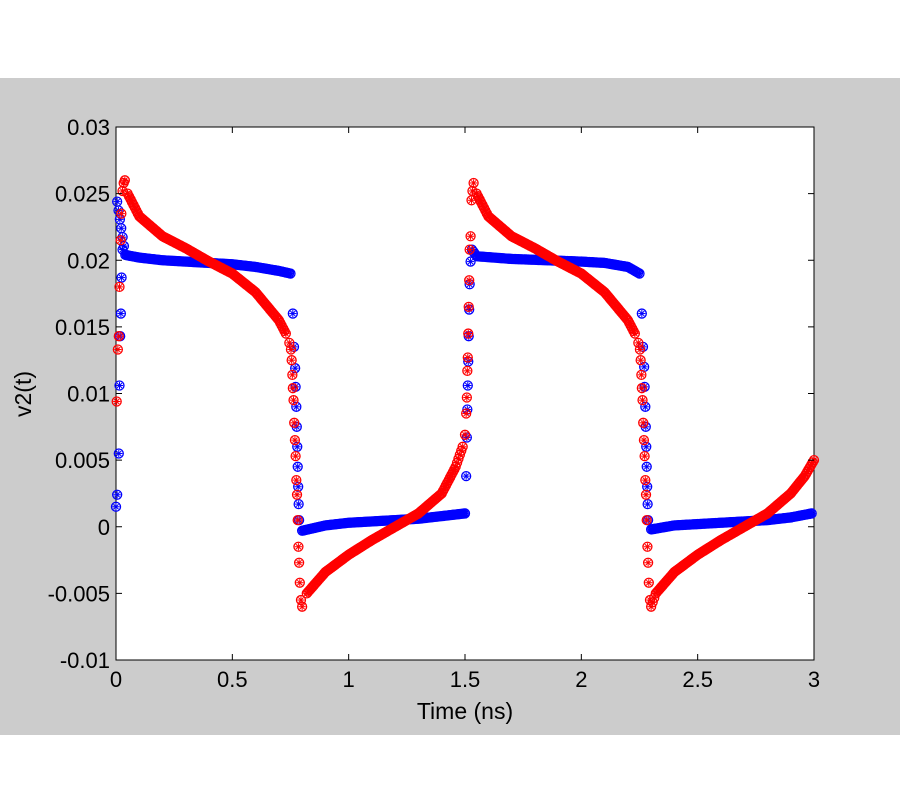 The height and width of the screenshot is (800, 900). What do you see at coordinates (88, 394) in the screenshot?
I see `y-tick-label: 0.01` at bounding box center [88, 394].